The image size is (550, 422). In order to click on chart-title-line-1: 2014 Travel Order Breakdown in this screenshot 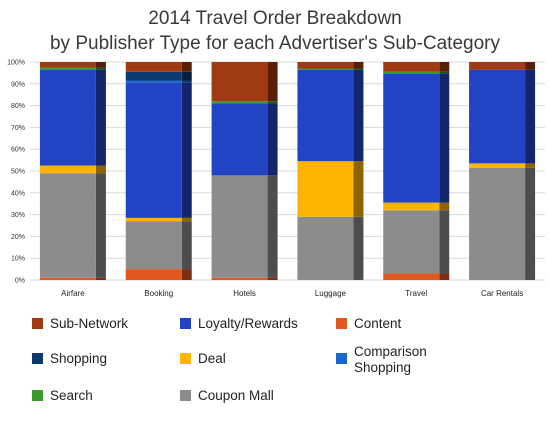, I will do `click(274, 18)`.